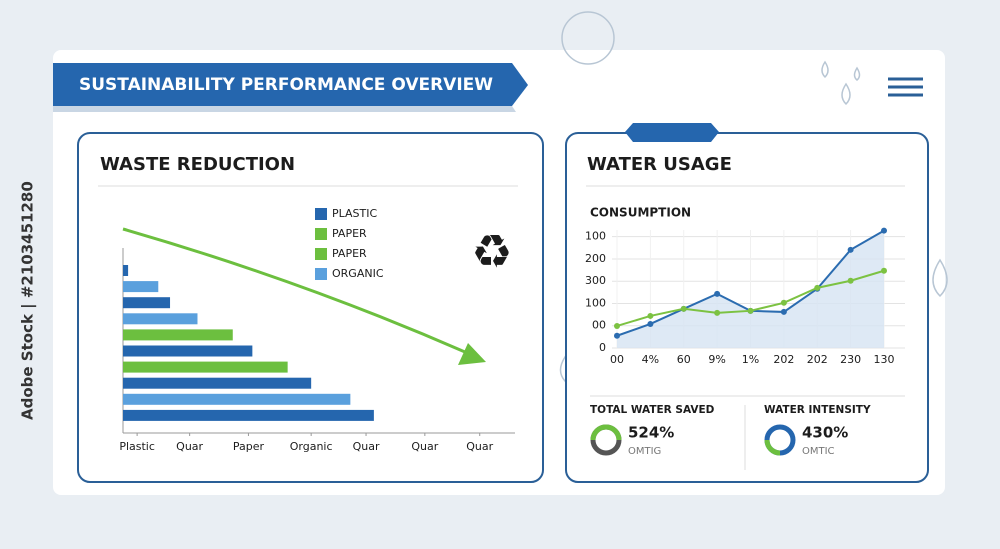 The height and width of the screenshot is (549, 1000). Describe the element at coordinates (249, 446) in the screenshot. I see `x-tick-label: Paper` at that location.